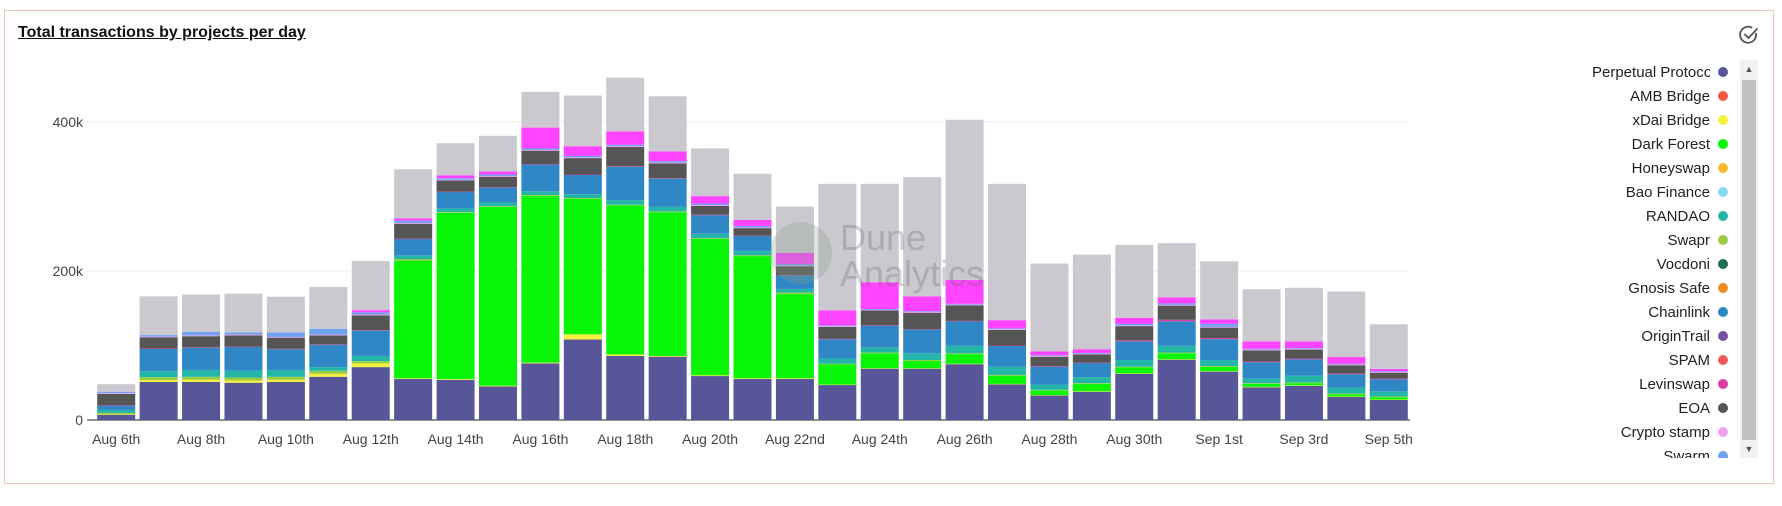  I want to click on legend-item: Gnosis Safe, so click(1678, 288).